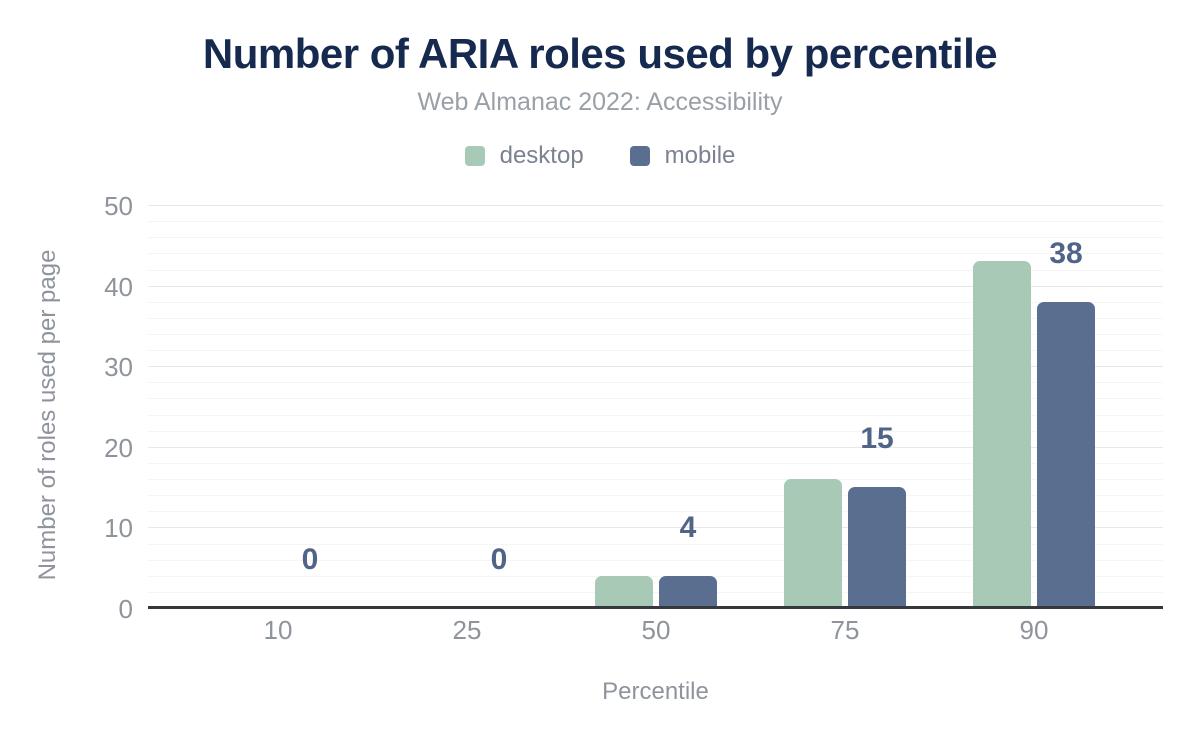  I want to click on x-axis-title: Percentile, so click(655, 691).